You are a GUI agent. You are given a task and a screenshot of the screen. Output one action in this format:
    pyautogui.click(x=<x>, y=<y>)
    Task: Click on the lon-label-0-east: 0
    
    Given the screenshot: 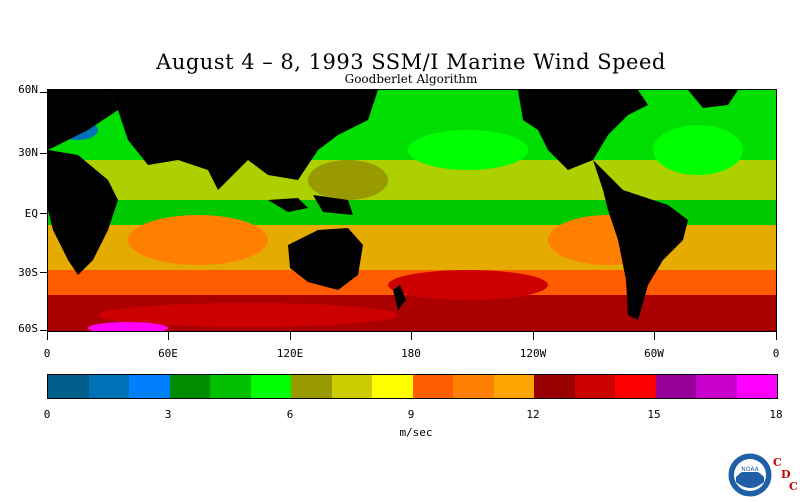 What is the action you would take?
    pyautogui.click(x=776, y=353)
    